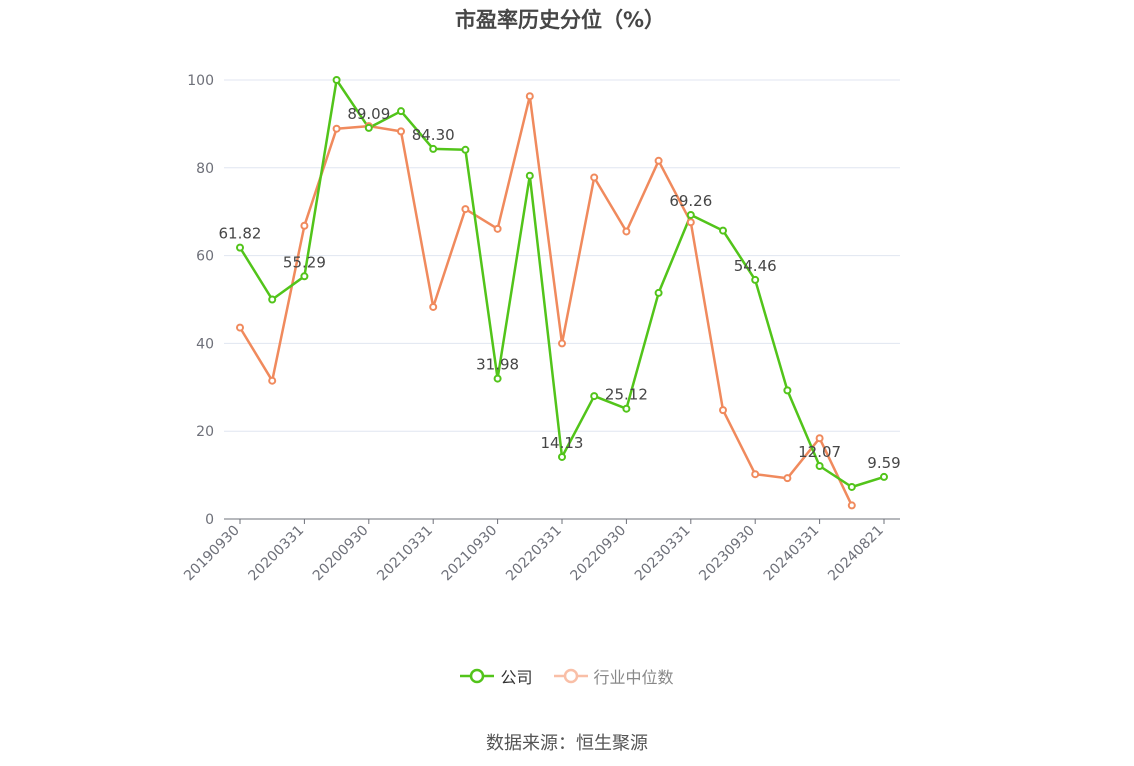 The image size is (1134, 766). I want to click on x-tick-label: 20230331, so click(663, 554).